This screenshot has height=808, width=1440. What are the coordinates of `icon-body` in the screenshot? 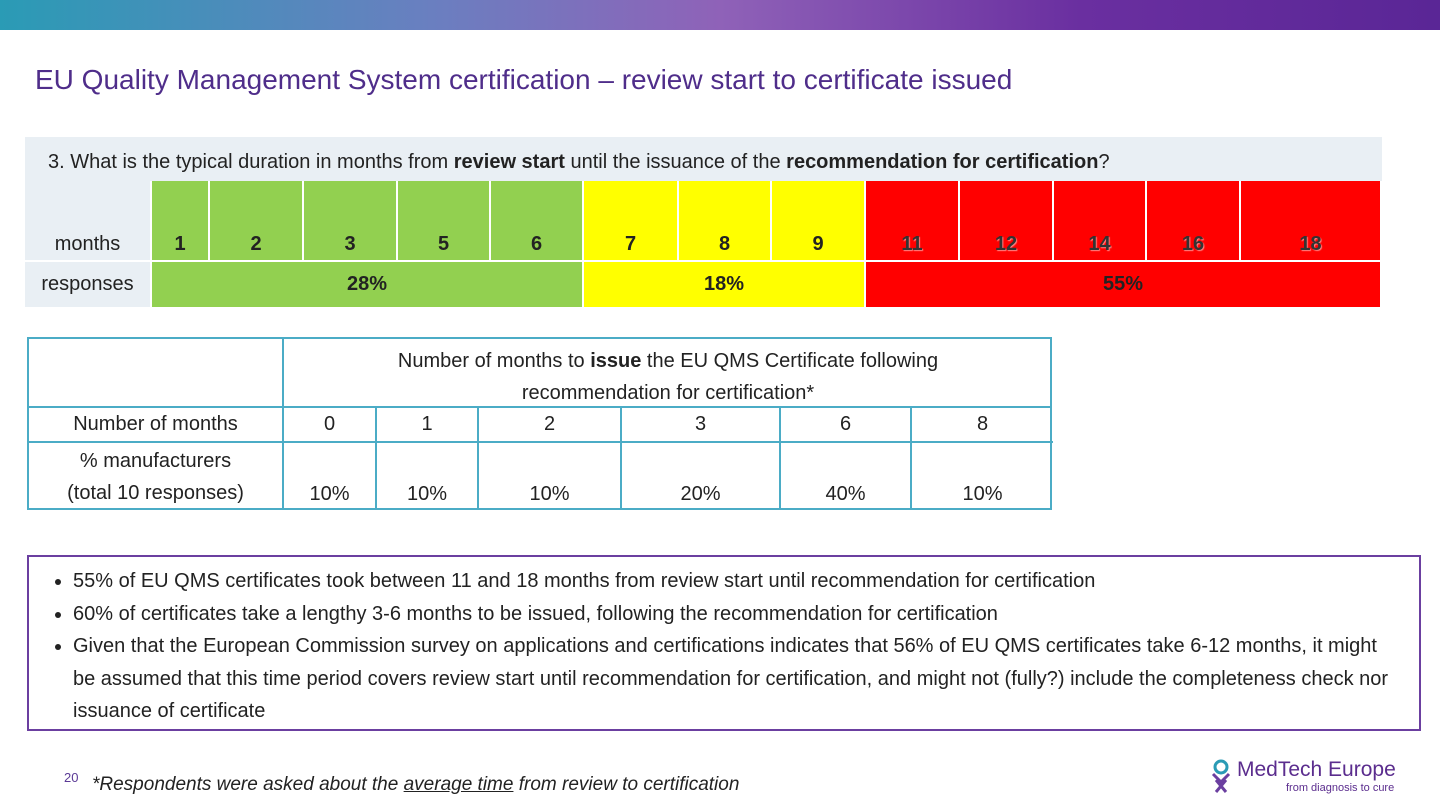 It's located at (1221, 782).